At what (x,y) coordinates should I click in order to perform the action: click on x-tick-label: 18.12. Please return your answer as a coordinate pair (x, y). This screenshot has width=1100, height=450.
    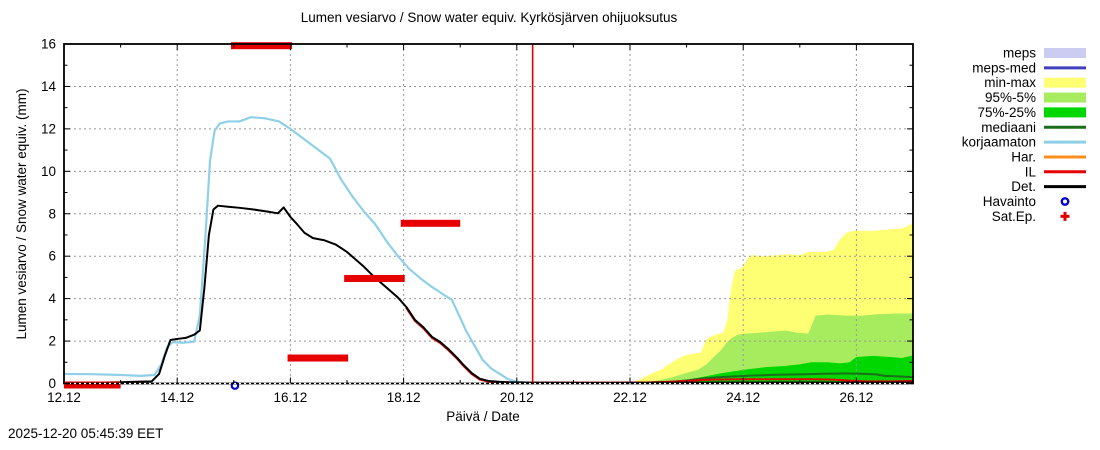
    Looking at the image, I should click on (404, 397).